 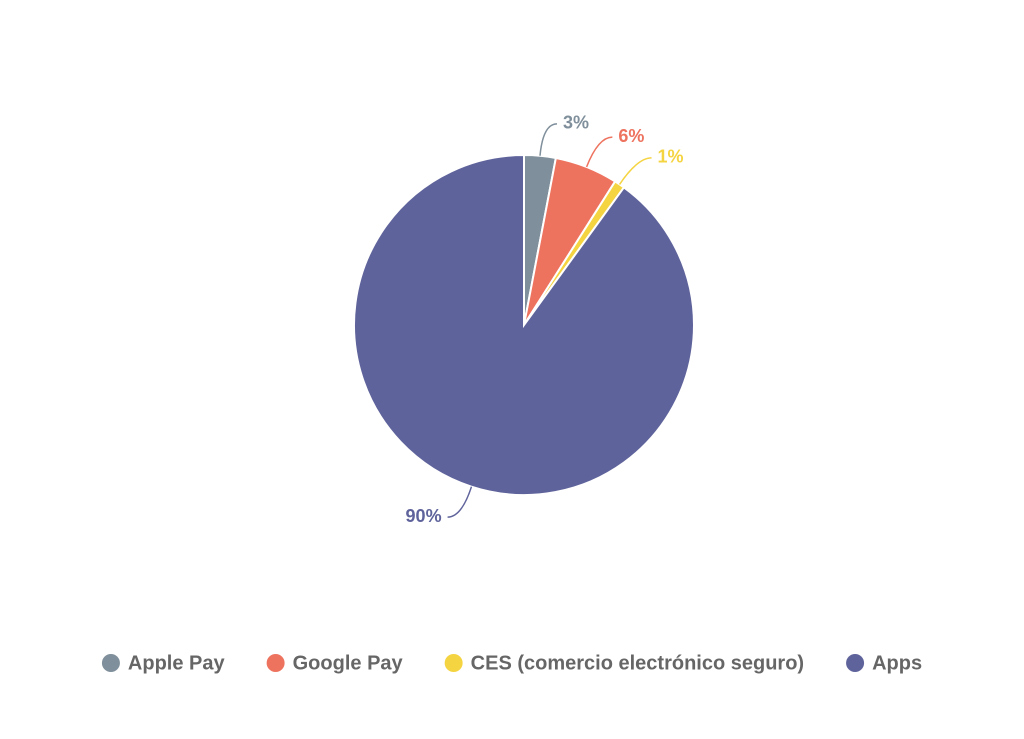 I want to click on legend-item: Apple Pay, so click(x=163, y=663).